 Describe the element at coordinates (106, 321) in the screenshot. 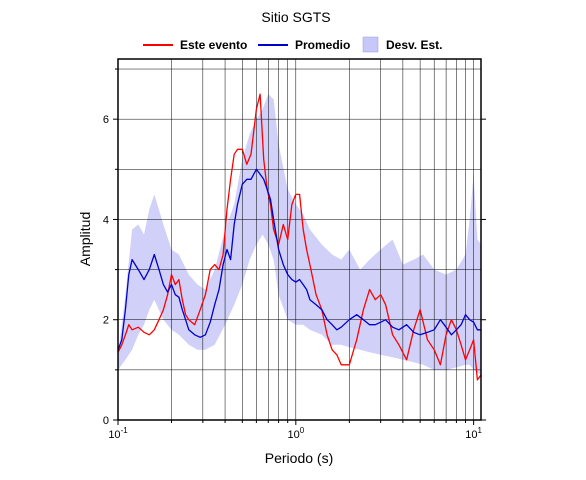

I see `y-tick-label: 2` at that location.